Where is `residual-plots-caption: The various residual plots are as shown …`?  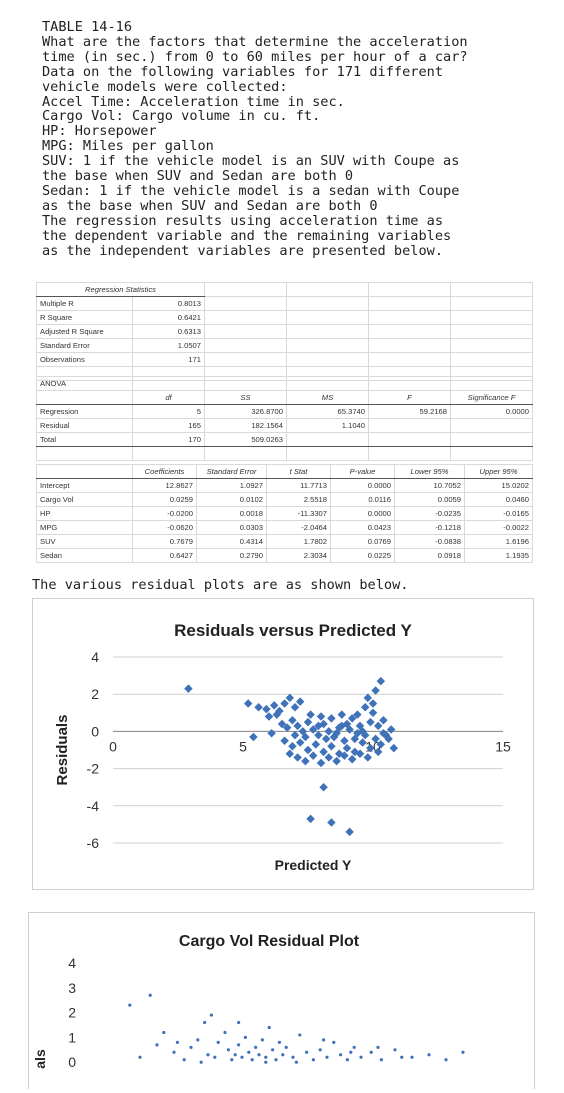
residual-plots-caption: The various residual plots are as shown … is located at coordinates (220, 585).